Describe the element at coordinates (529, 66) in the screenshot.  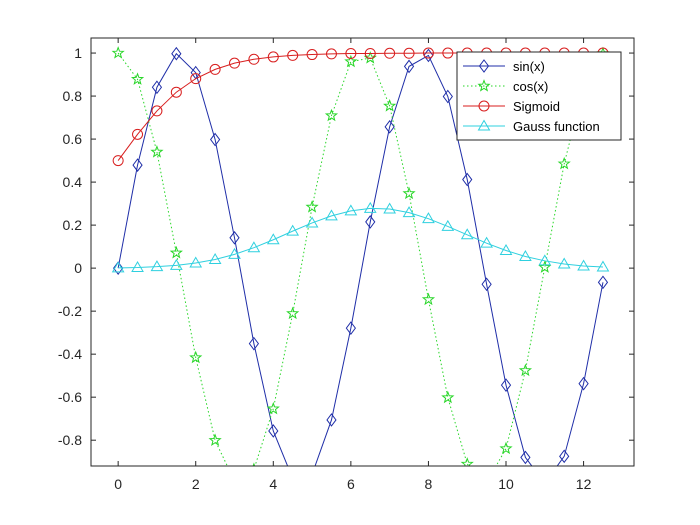
I see `legend-label: sin(x)` at that location.